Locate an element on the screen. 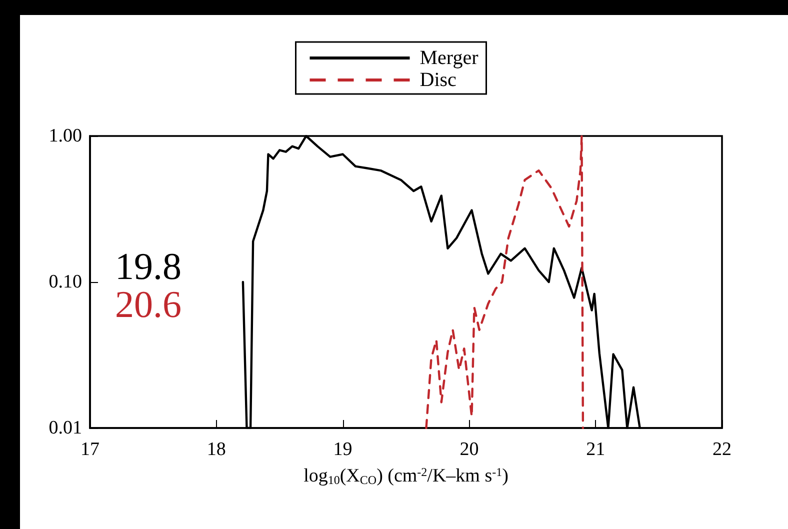 Image resolution: width=788 pixels, height=529 pixels. line-series is located at coordinates (504, 282).